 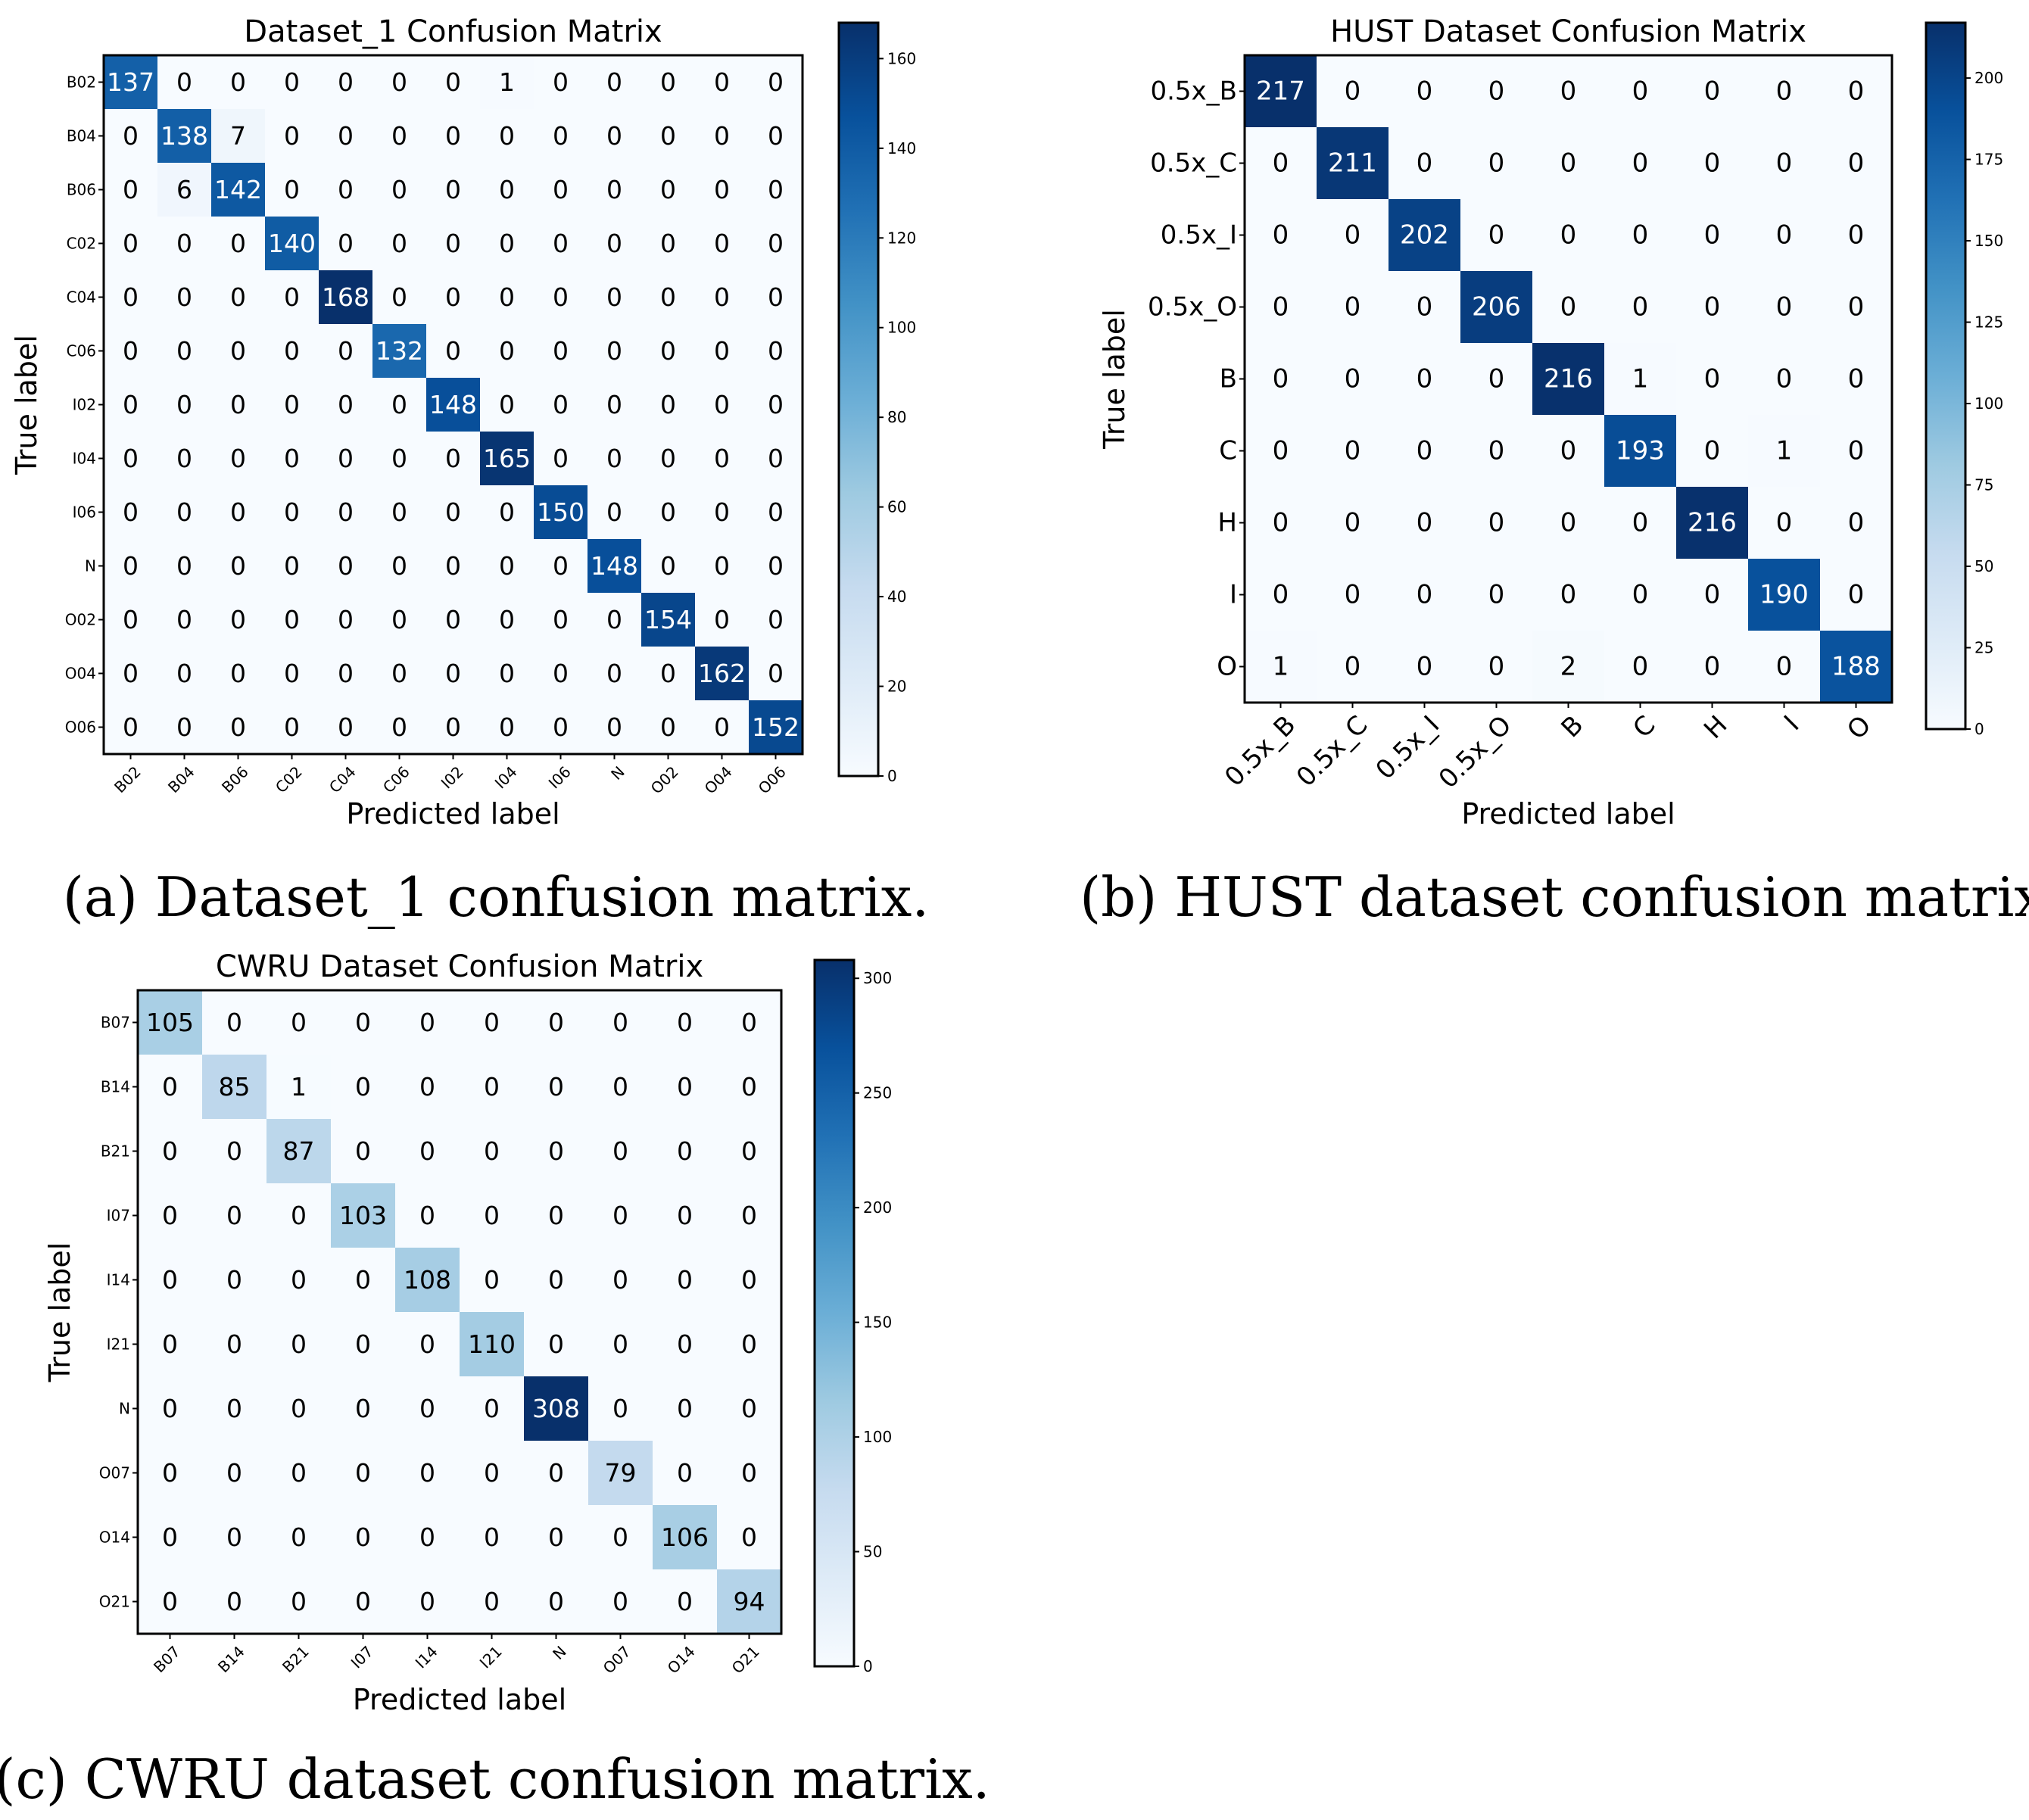 What do you see at coordinates (1554, 897) in the screenshot?
I see `caption-b: (b) HUST dataset confusion matrix.` at bounding box center [1554, 897].